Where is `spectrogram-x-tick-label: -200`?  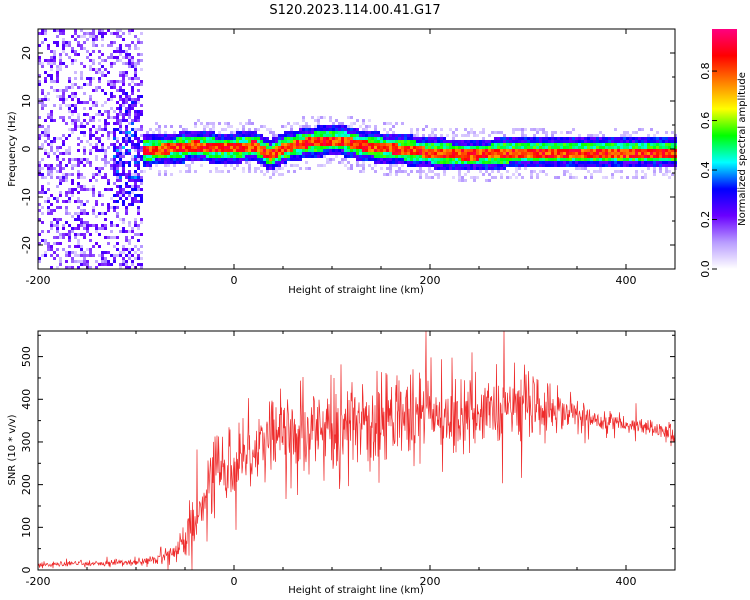
spectrogram-x-tick-label: -200 is located at coordinates (38, 280).